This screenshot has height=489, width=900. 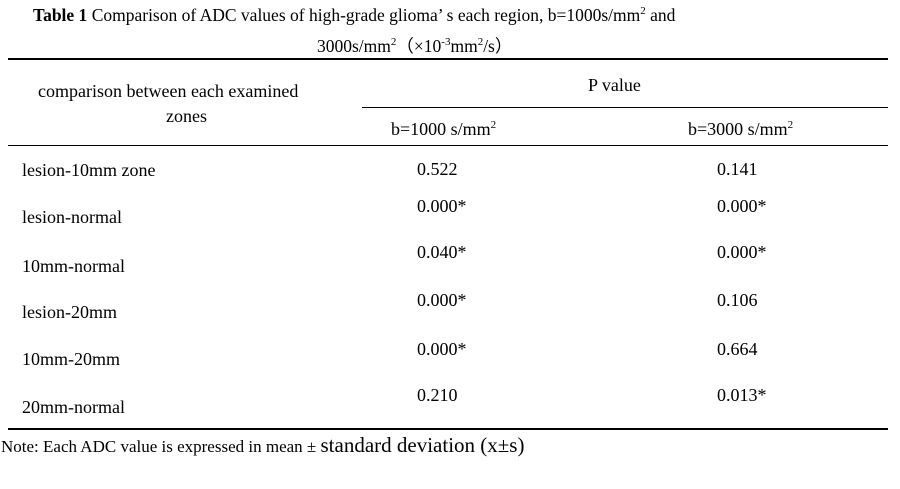 I want to click on row-4-p1000: 0.000*, so click(x=442, y=300).